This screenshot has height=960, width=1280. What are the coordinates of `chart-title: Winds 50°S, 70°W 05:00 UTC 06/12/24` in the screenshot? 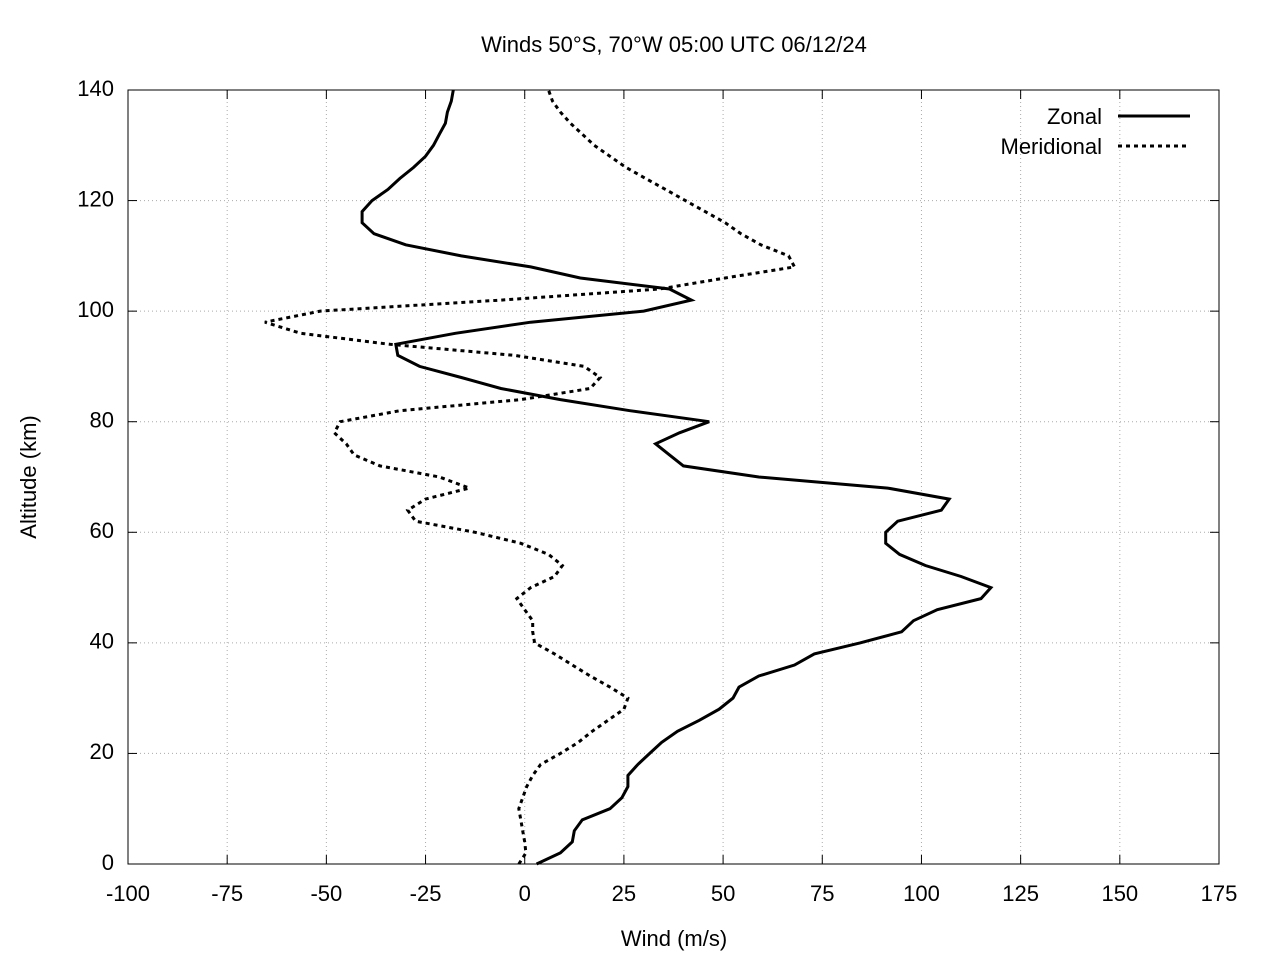 It's located at (674, 44).